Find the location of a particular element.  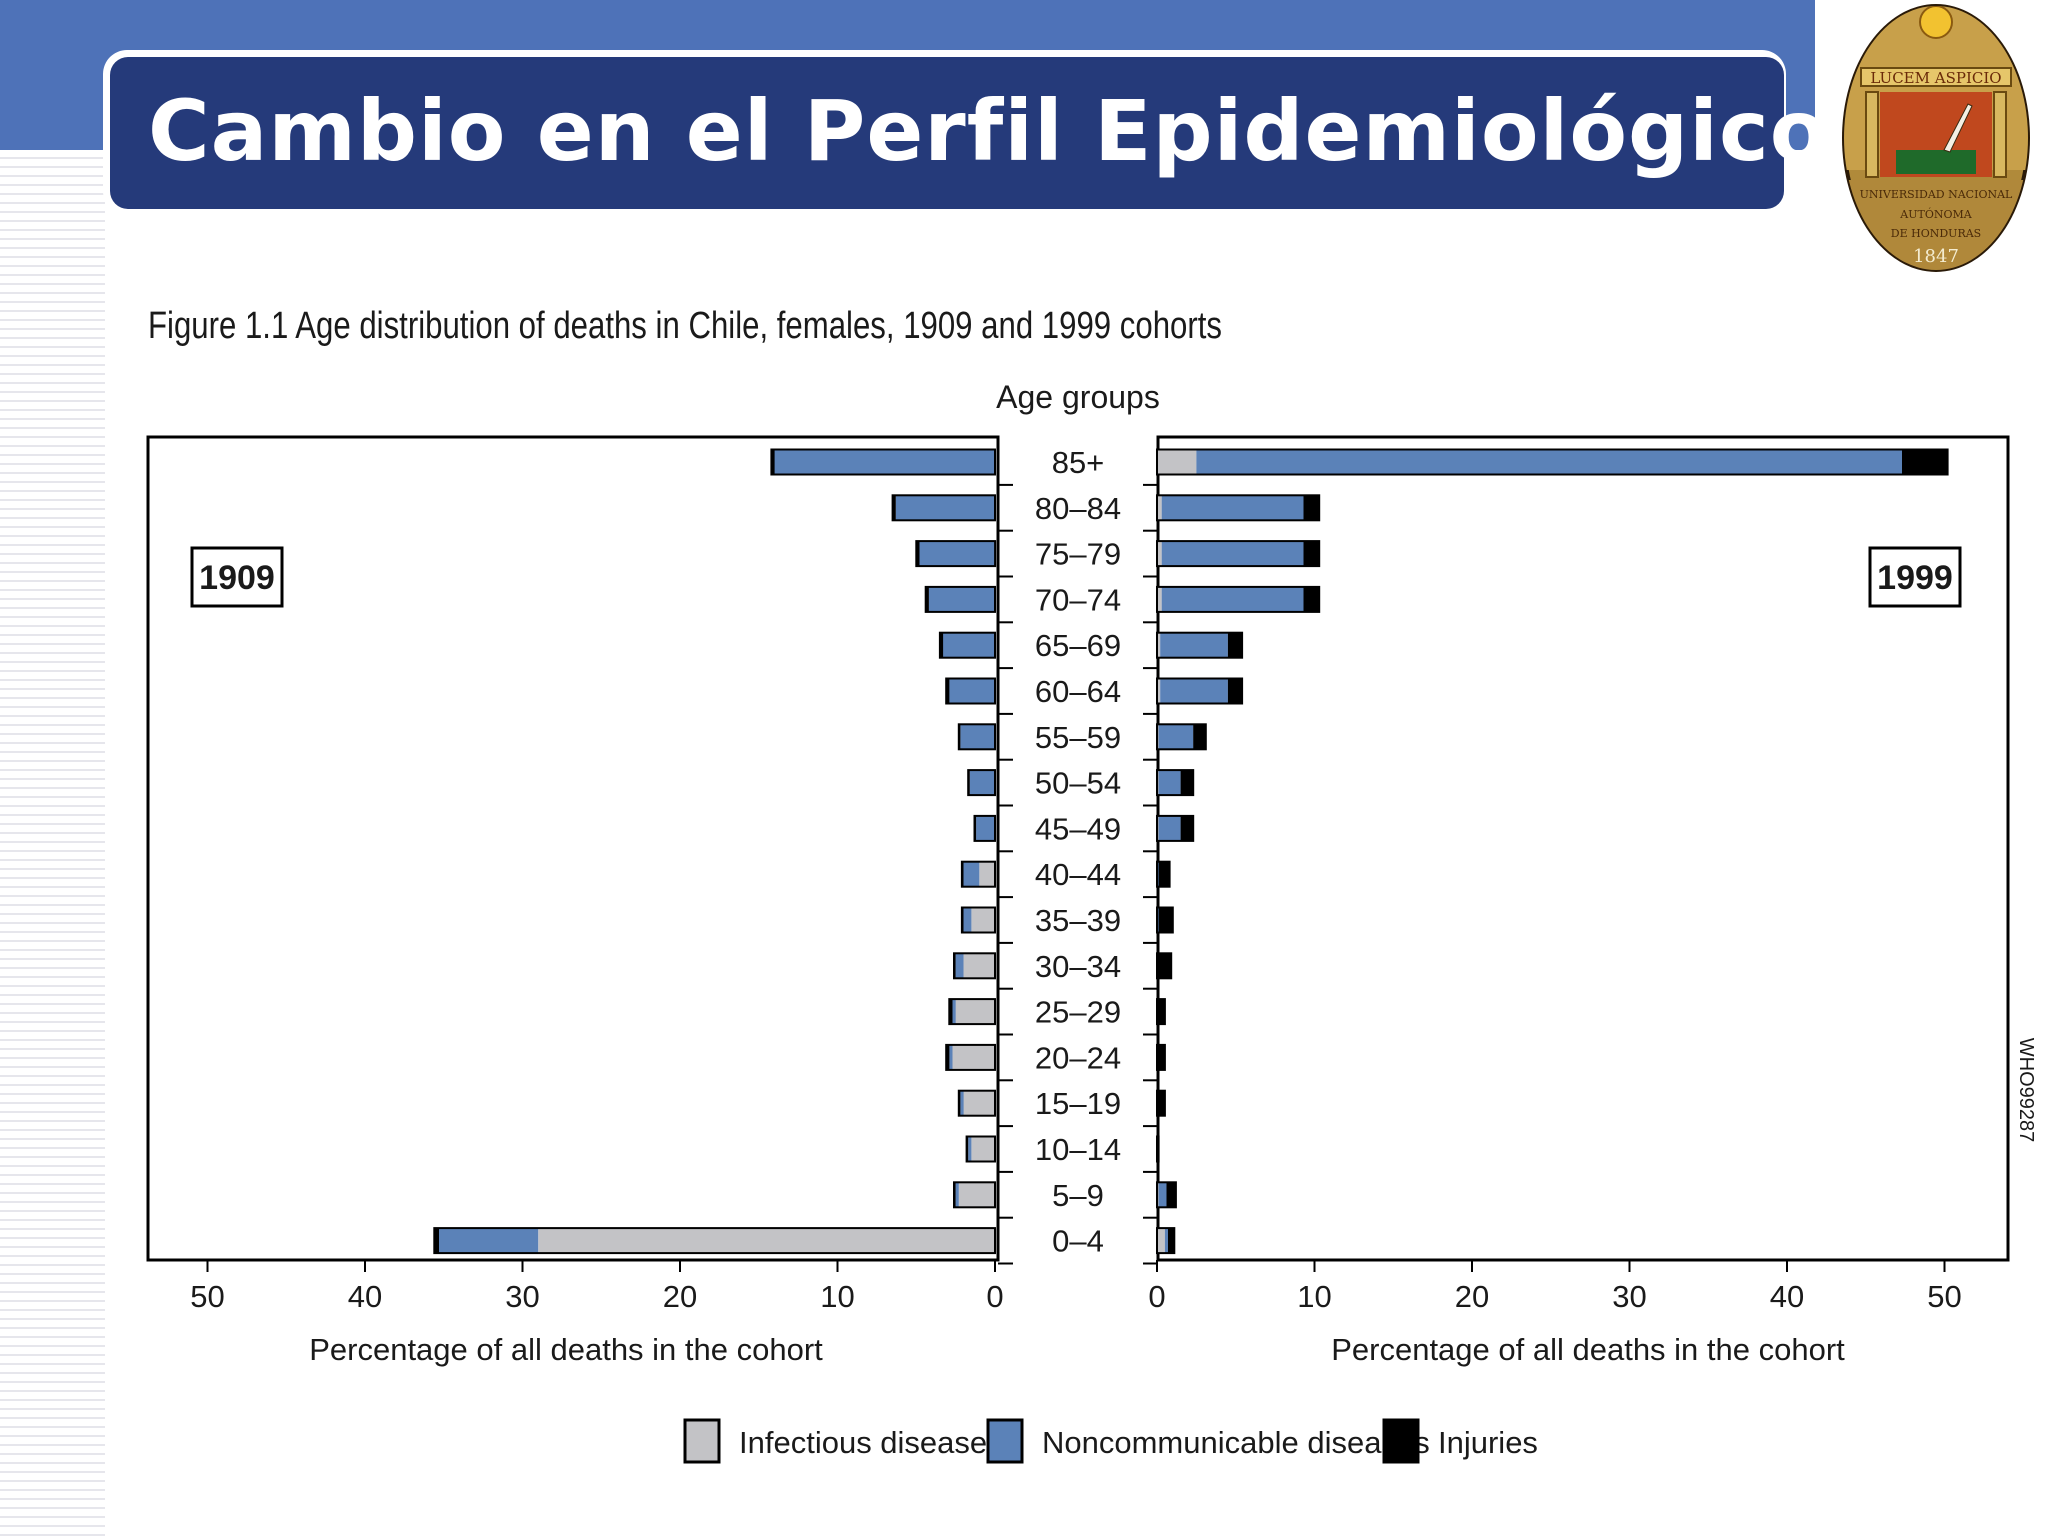

x-tick-label: 40 is located at coordinates (1787, 1296).